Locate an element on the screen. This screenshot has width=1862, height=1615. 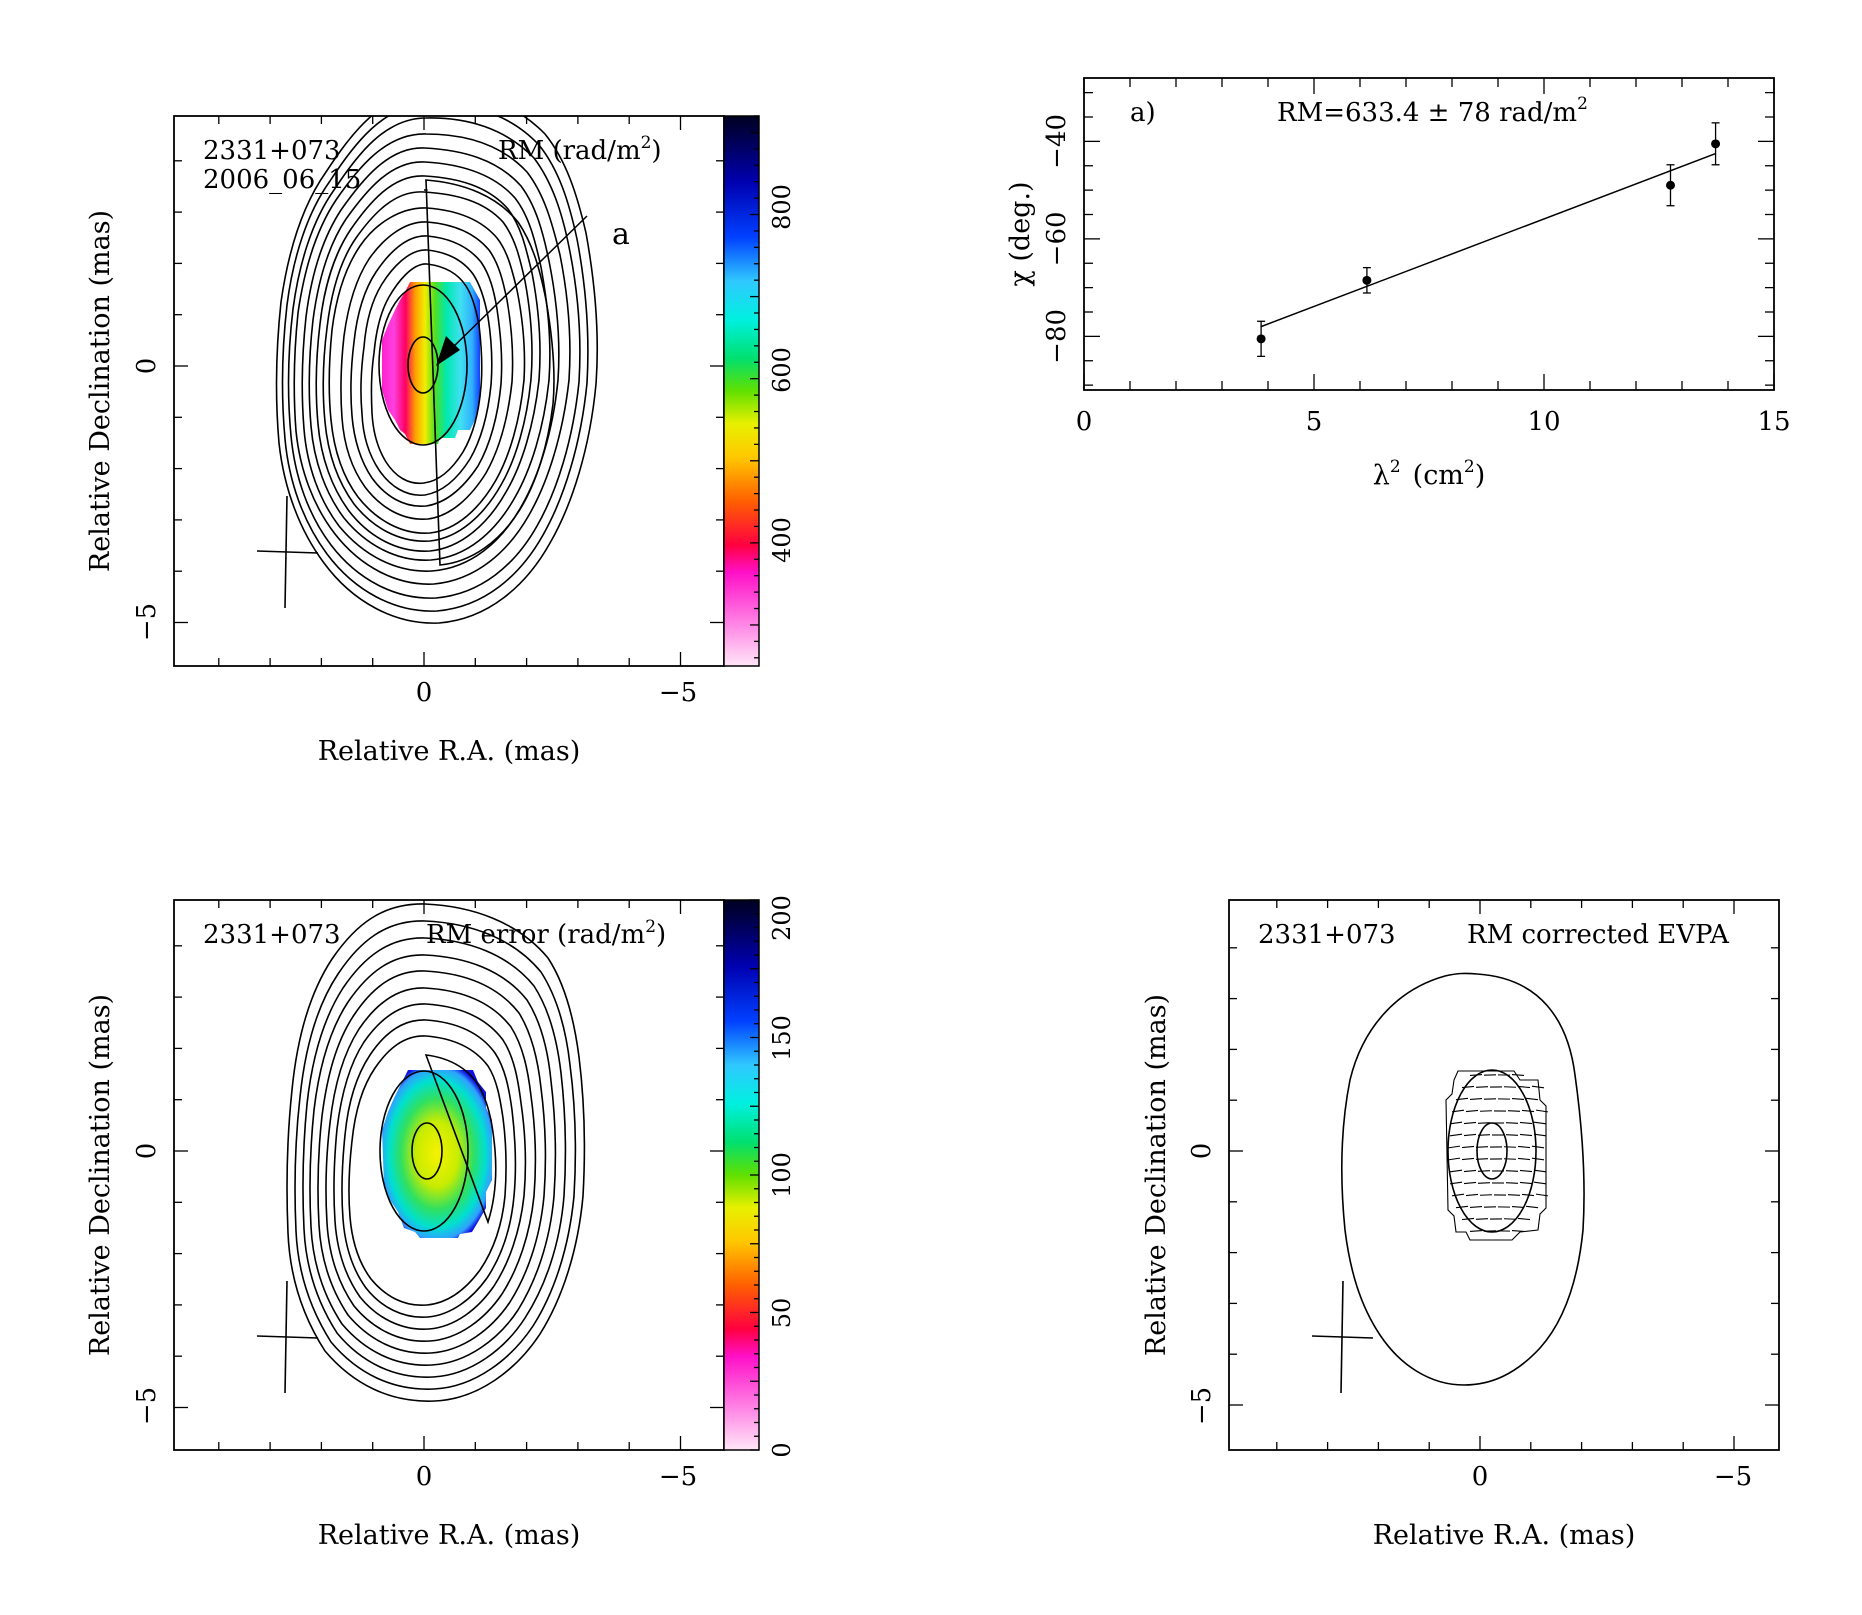
rm-map-source: 2331+073 is located at coordinates (272, 151).